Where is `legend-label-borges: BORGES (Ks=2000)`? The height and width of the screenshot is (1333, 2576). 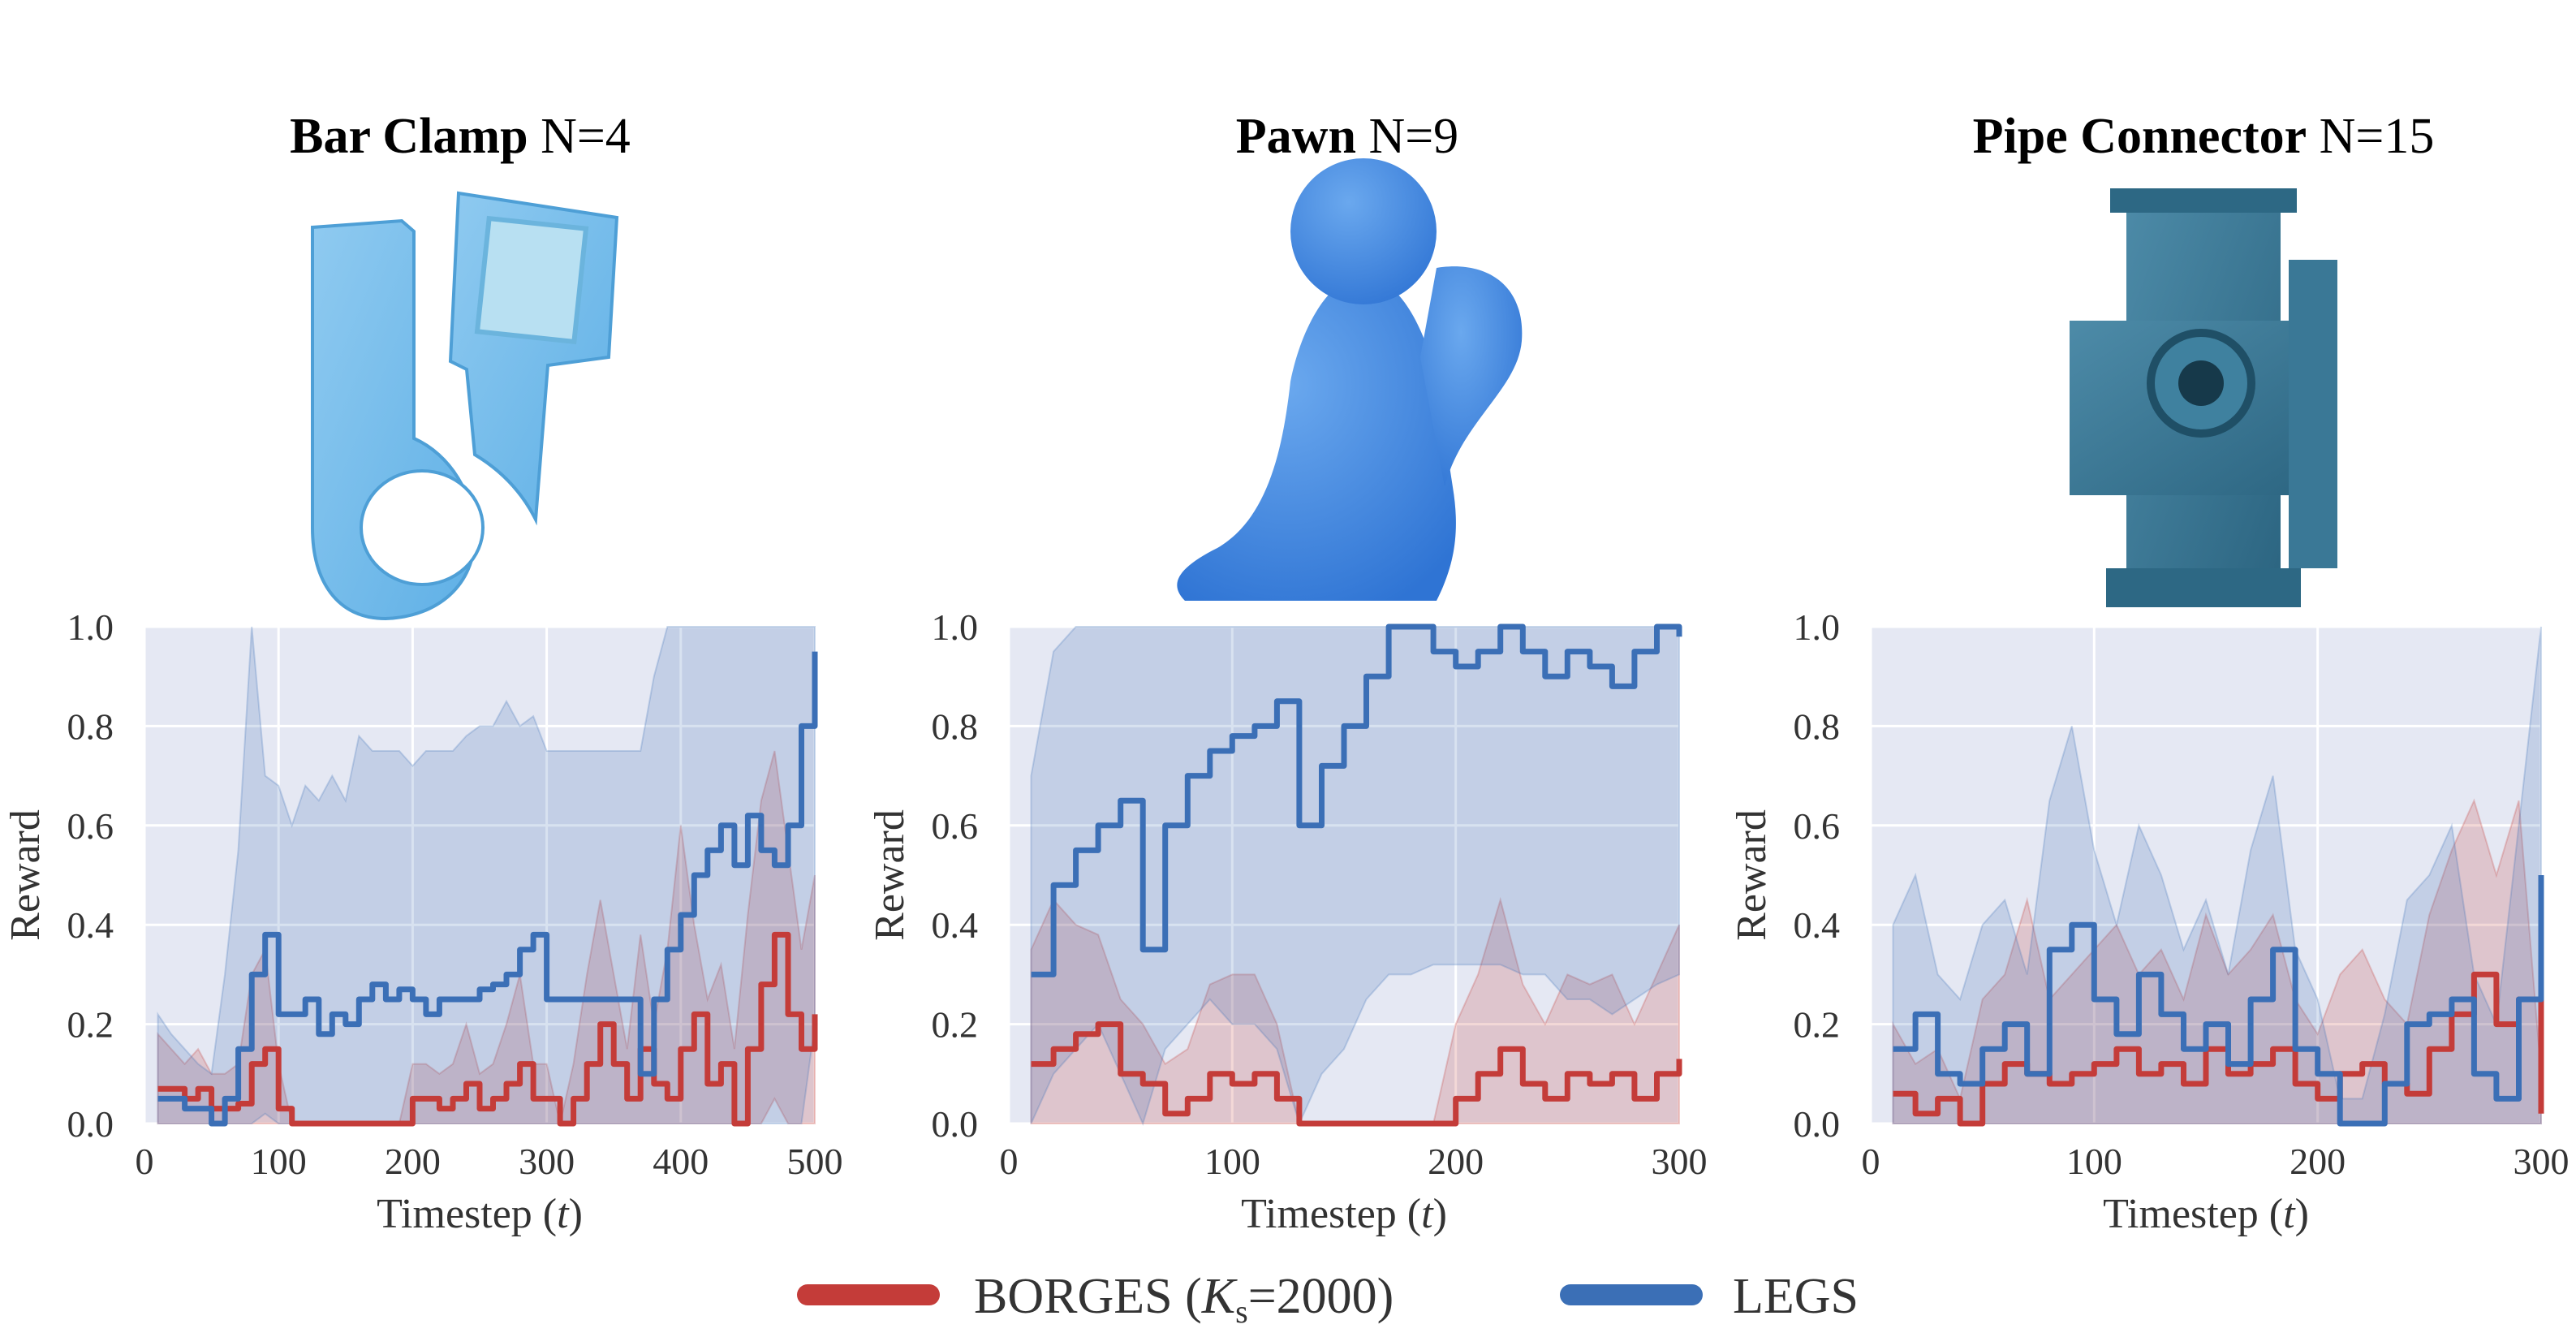
legend-label-borges: BORGES (Ks=2000) is located at coordinates (1184, 1299).